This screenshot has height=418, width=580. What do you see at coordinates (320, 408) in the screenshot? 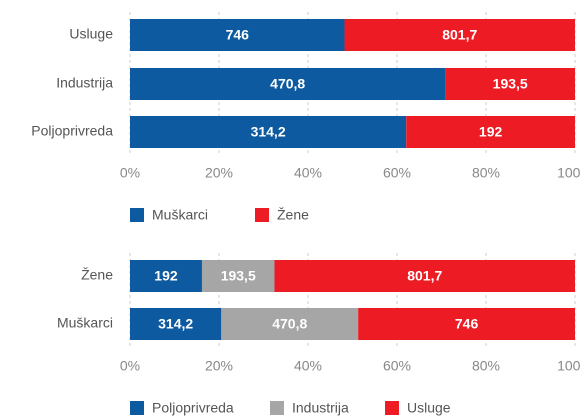
I see `legend-label: Industrija` at bounding box center [320, 408].